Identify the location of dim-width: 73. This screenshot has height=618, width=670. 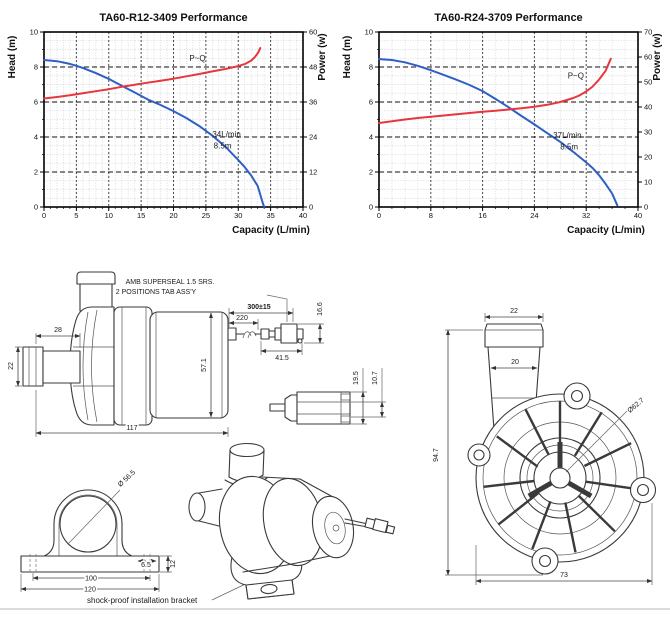
(564, 575).